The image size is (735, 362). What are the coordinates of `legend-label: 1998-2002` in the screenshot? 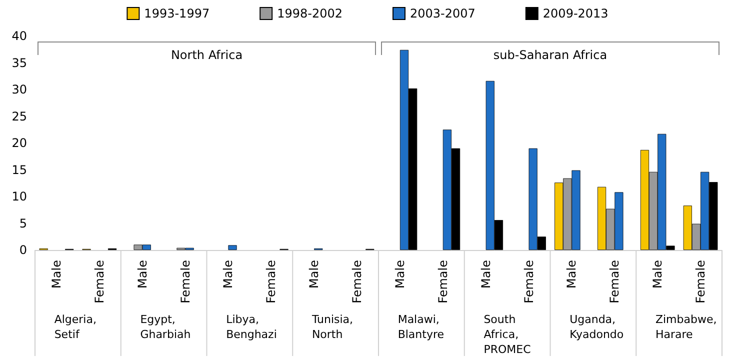 It's located at (310, 13).